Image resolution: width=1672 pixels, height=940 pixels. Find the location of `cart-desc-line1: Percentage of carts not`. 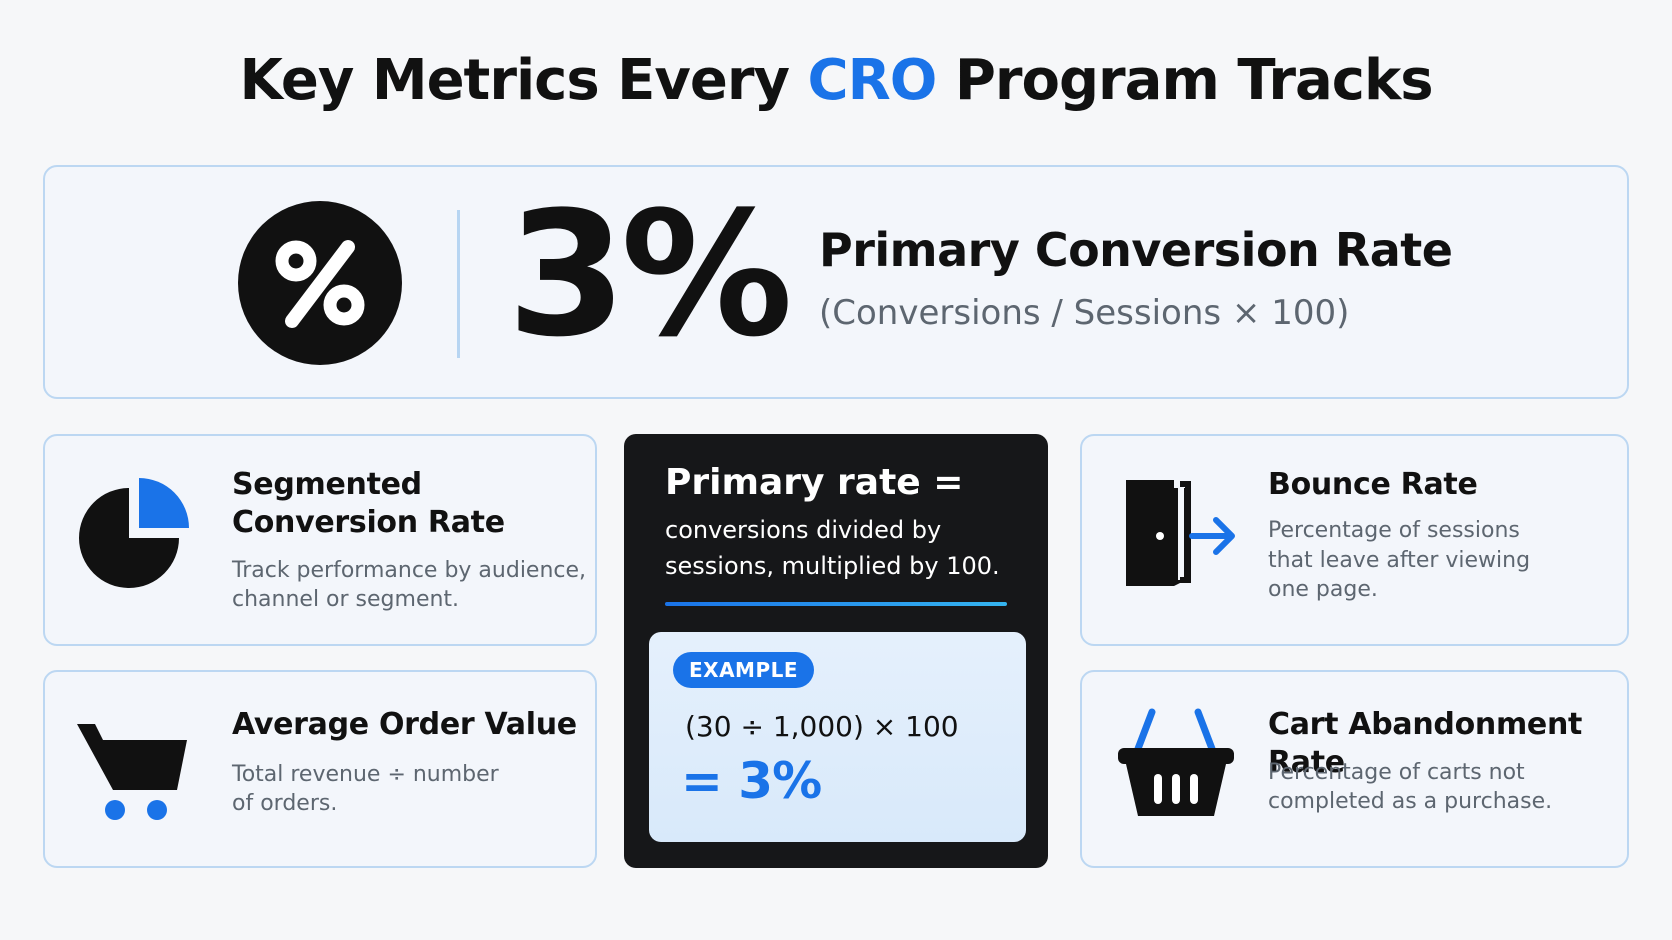

cart-desc-line1: Percentage of carts not is located at coordinates (1396, 772).